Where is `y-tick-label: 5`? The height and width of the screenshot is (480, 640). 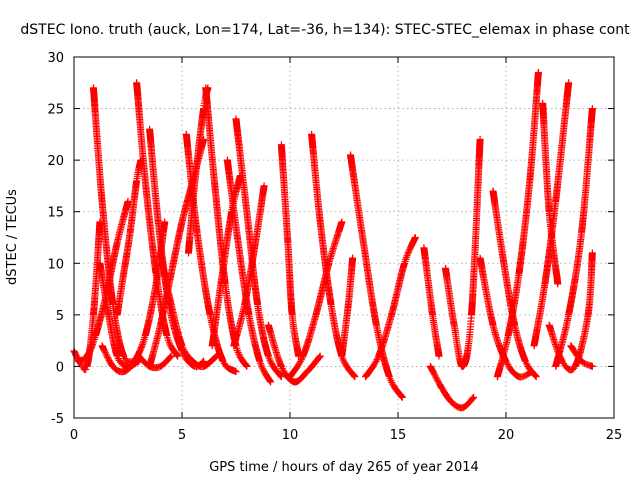 y-tick-label: 5 is located at coordinates (60, 316).